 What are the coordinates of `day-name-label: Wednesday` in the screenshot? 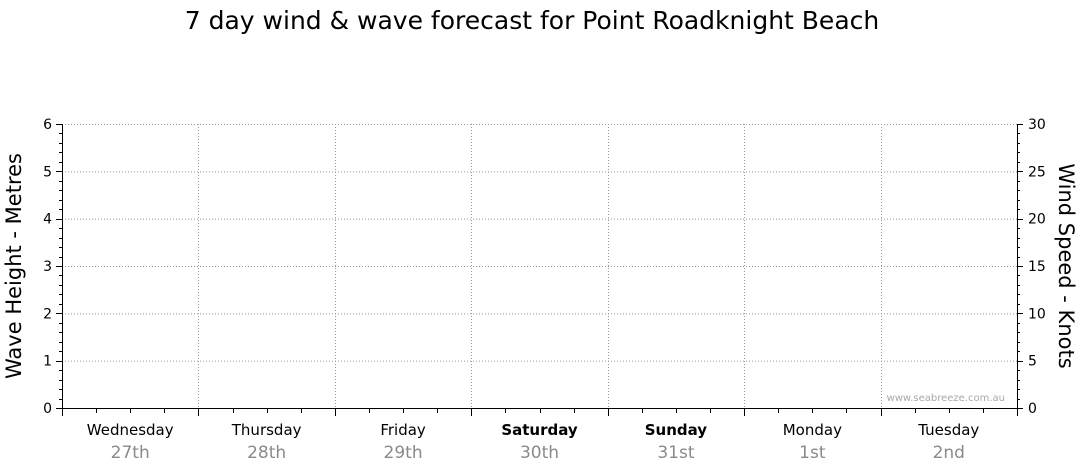 It's located at (130, 430).